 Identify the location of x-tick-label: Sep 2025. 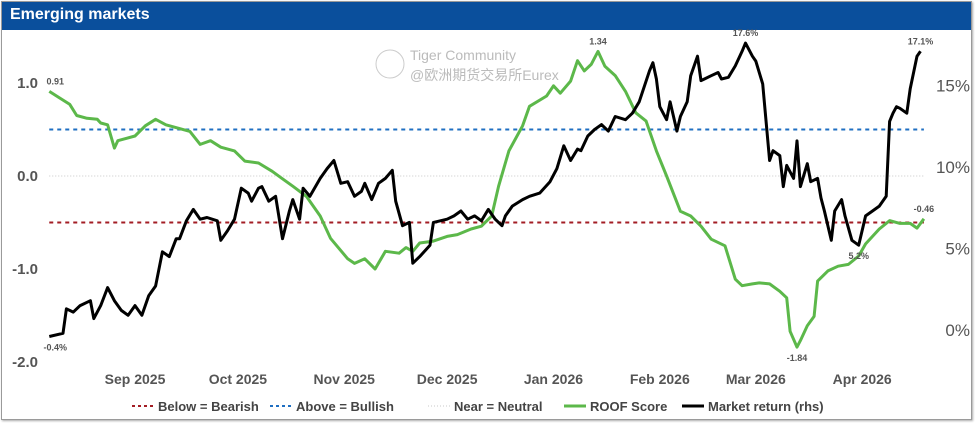
(135, 379).